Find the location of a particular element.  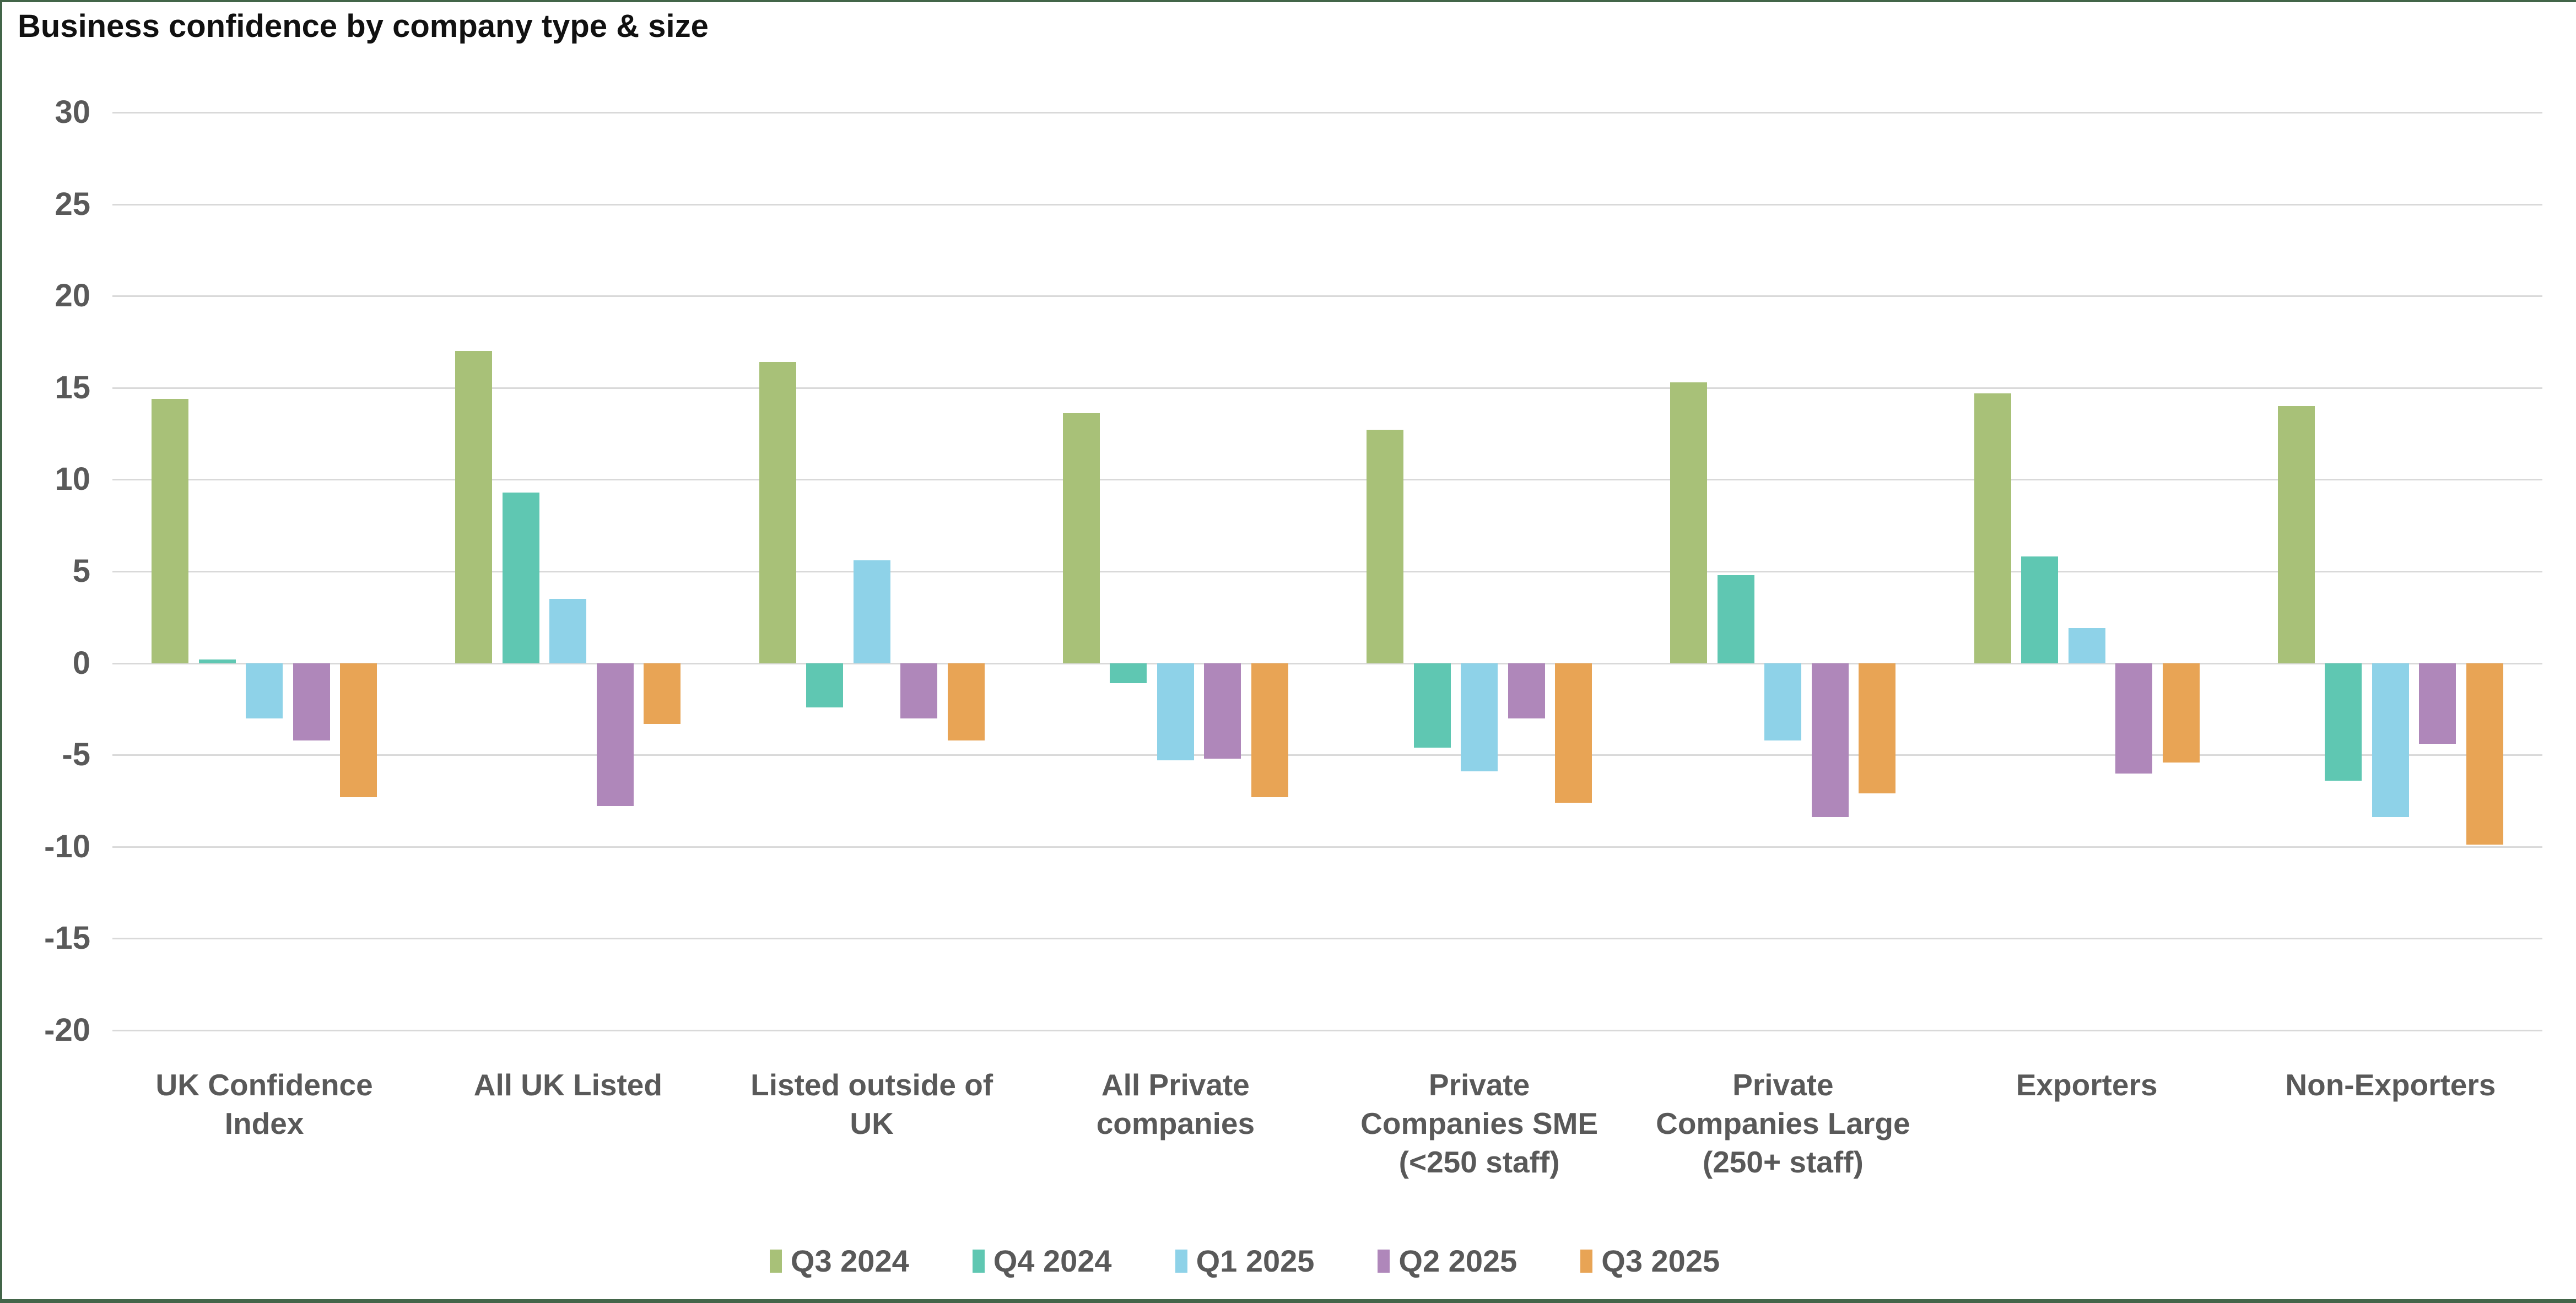

x-tick-label: Private Companies SME (<250 staff) is located at coordinates (1479, 1123).